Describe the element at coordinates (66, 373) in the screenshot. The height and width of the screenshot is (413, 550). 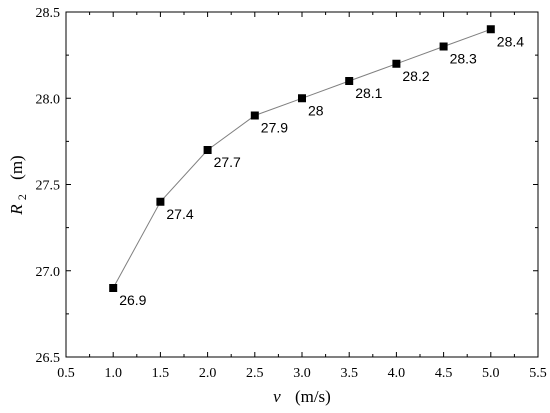
I see `x-tick-label: 0.5` at that location.